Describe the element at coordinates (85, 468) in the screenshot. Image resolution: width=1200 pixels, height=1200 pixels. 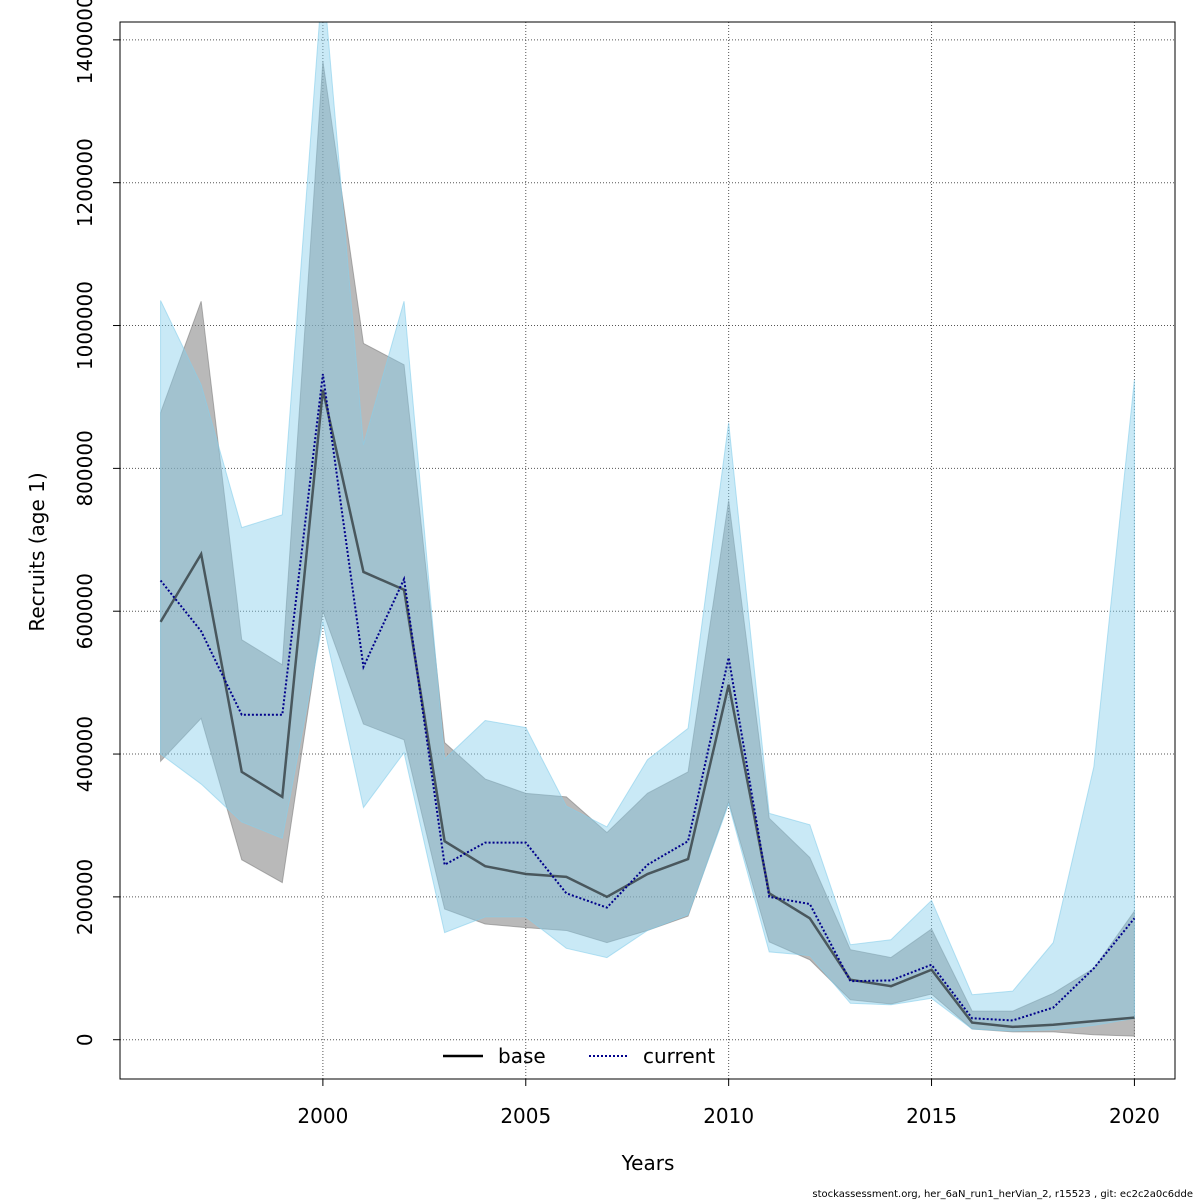
I see `y-tick-label: 800000` at that location.